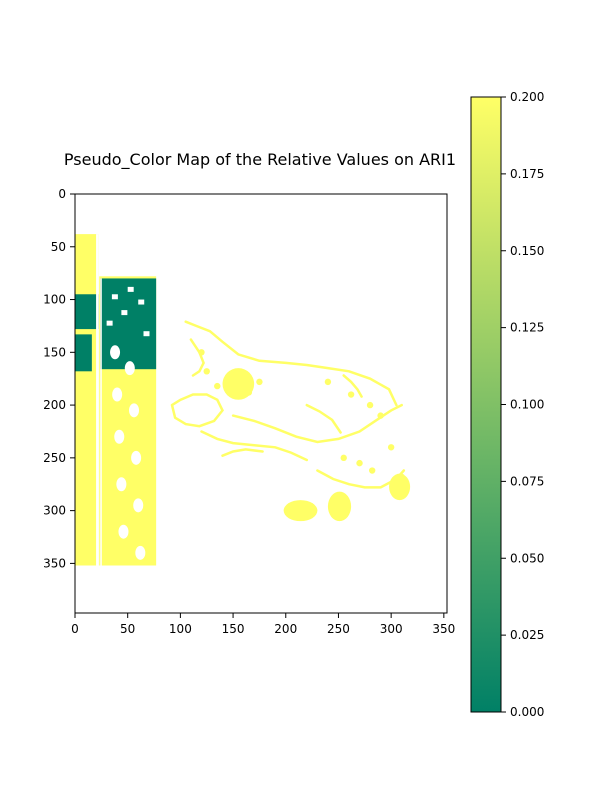 This screenshot has height=800, width=600. What do you see at coordinates (127, 629) in the screenshot?
I see `x-tick-label: 50` at bounding box center [127, 629].